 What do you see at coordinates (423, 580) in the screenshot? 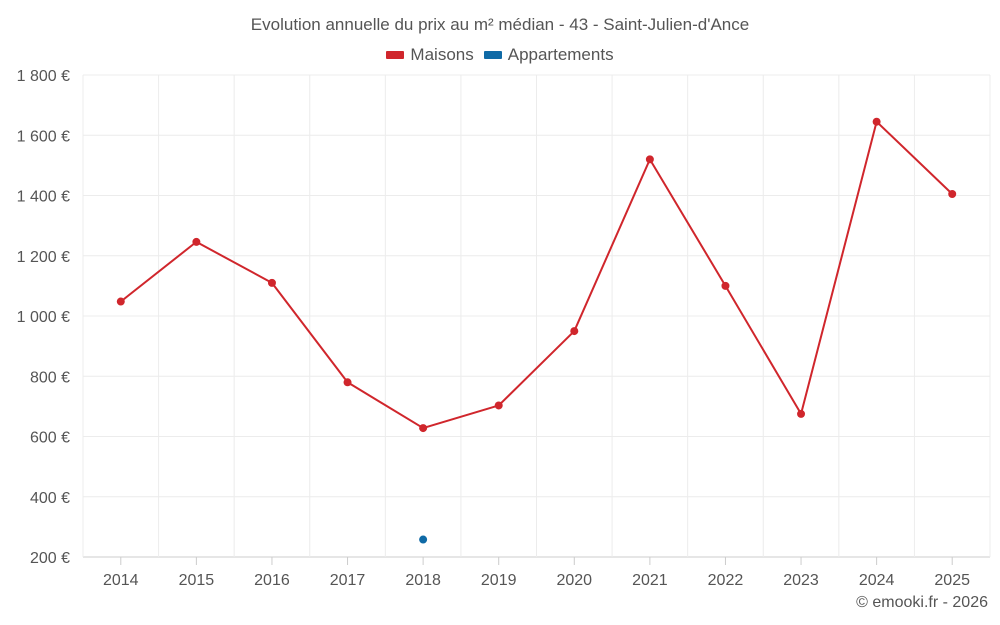
I see `x-tick-label: 2018` at bounding box center [423, 580].